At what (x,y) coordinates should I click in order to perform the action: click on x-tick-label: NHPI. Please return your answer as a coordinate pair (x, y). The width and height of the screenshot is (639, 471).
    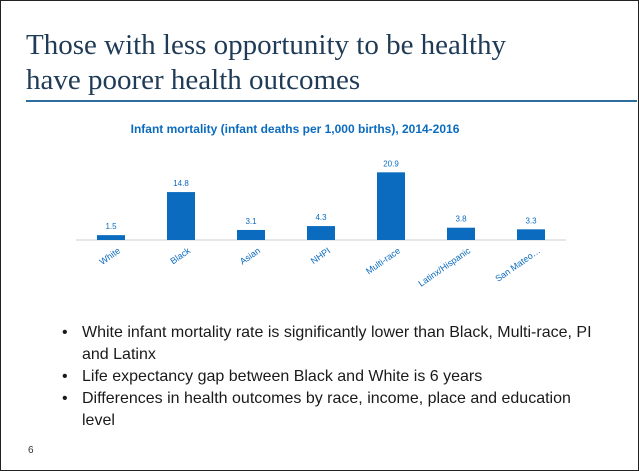
    Looking at the image, I should click on (320, 255).